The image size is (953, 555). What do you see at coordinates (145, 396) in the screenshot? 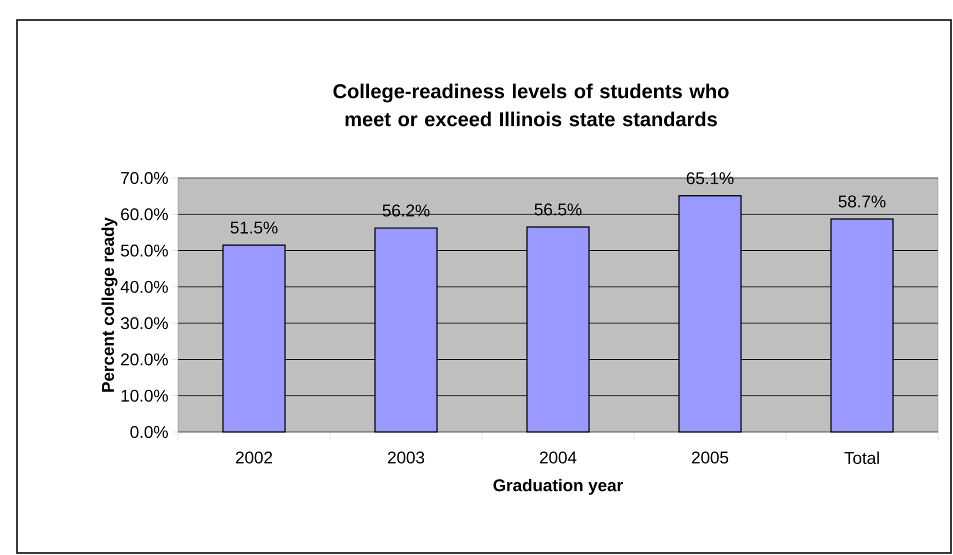
I see `y-tick-label: 10.0%` at bounding box center [145, 396].